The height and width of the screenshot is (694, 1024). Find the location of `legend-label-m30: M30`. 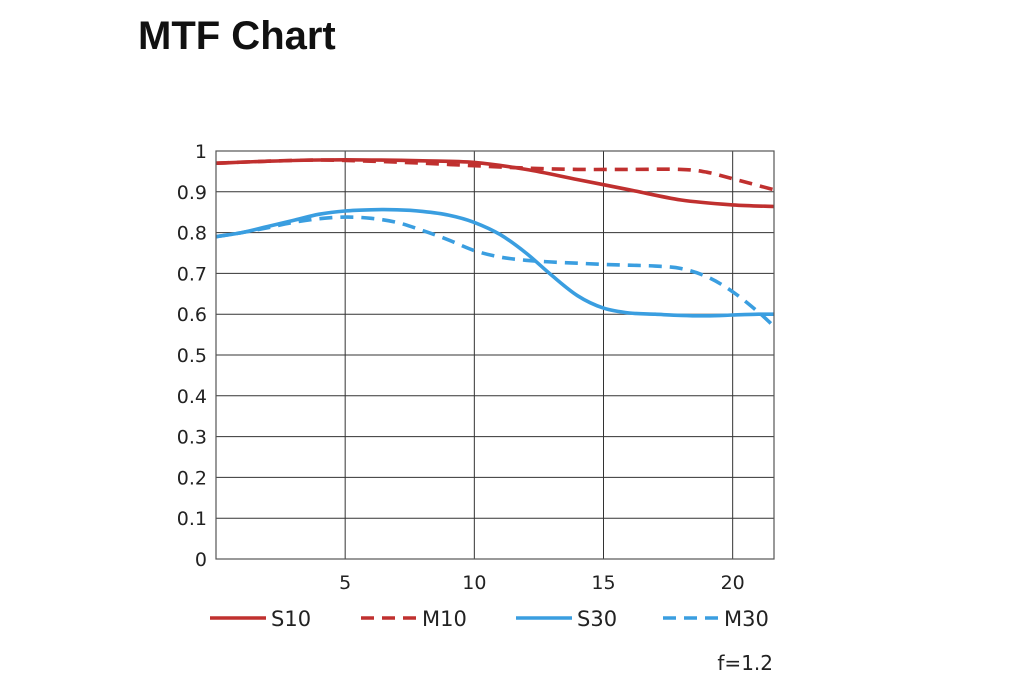

legend-label-m30: M30 is located at coordinates (746, 619).